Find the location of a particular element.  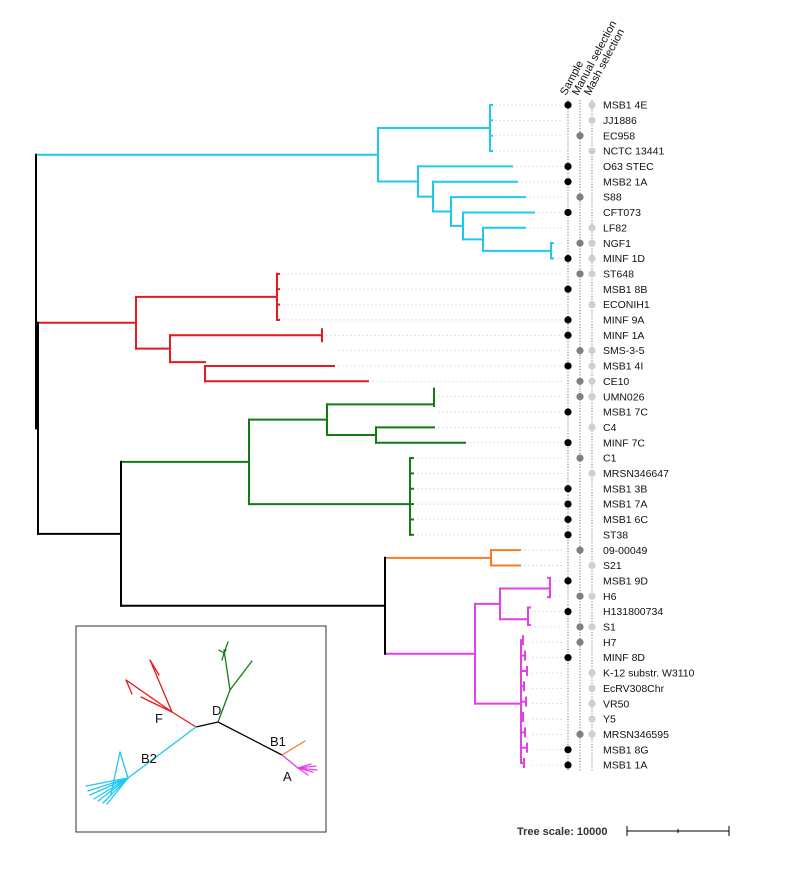

leaf-label: MSB1 1A is located at coordinates (625, 766).